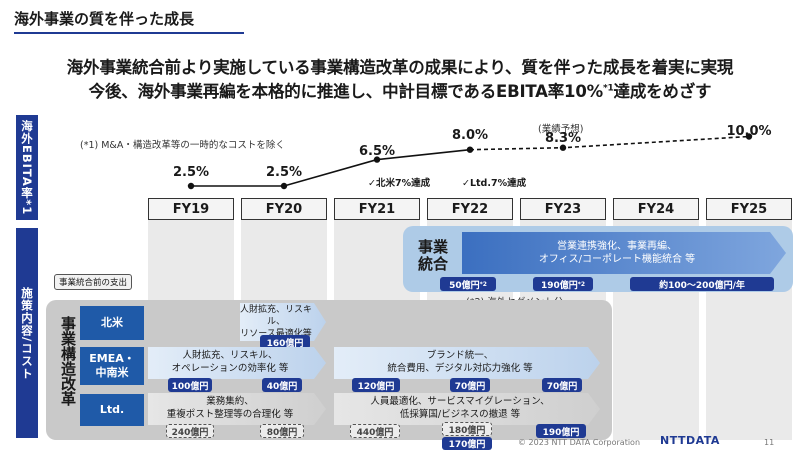 Image resolution: width=800 pixels, height=450 pixels. What do you see at coordinates (284, 186) in the screenshot?
I see `ebita-point-fy20` at bounding box center [284, 186].